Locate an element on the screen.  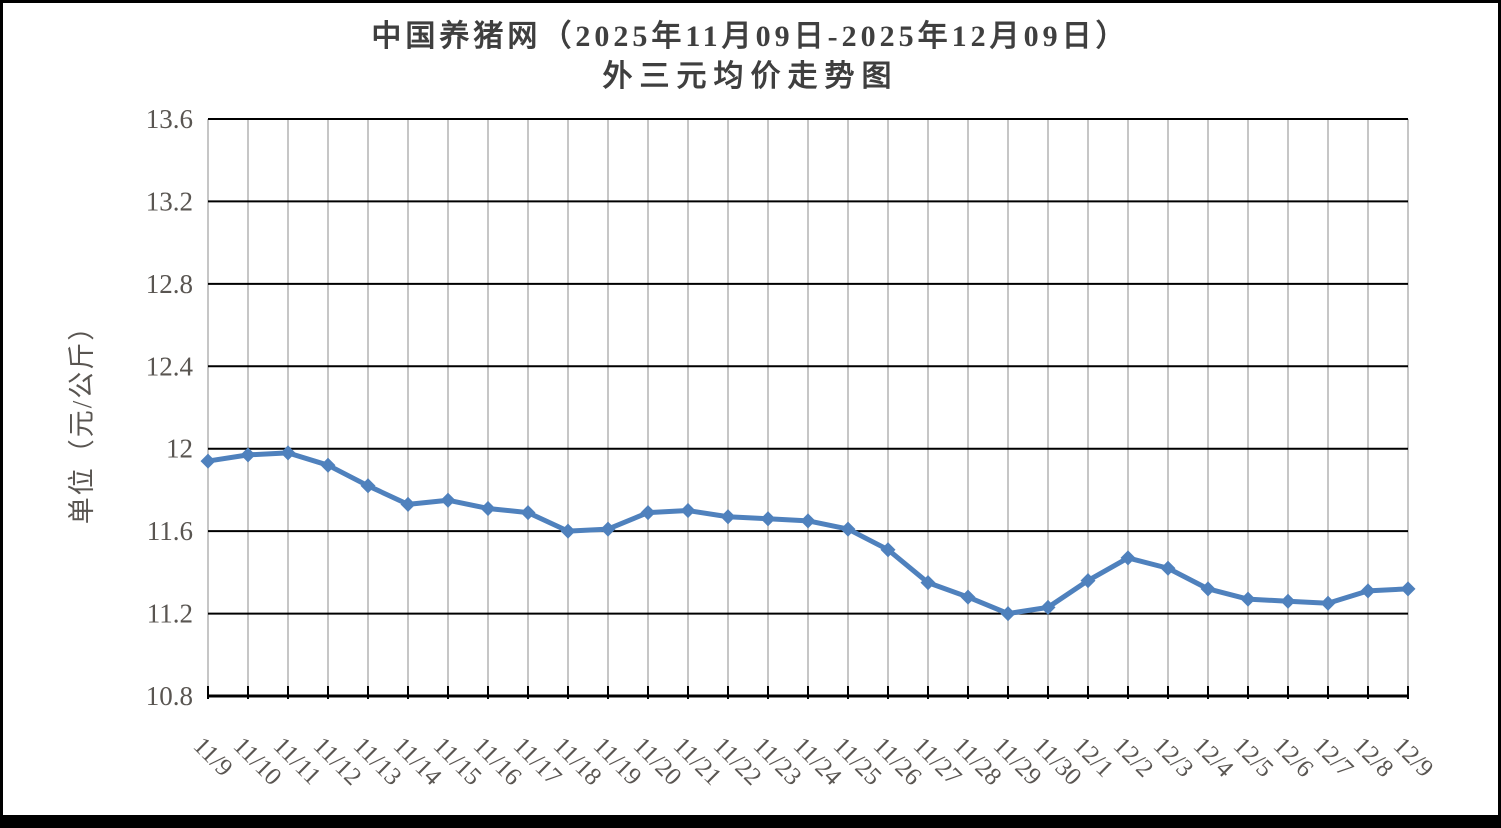
chart-title: 中国养猪网（2025年11月09日-2025年12月09日） 外三元均价走势图 is located at coordinates (750, 57).